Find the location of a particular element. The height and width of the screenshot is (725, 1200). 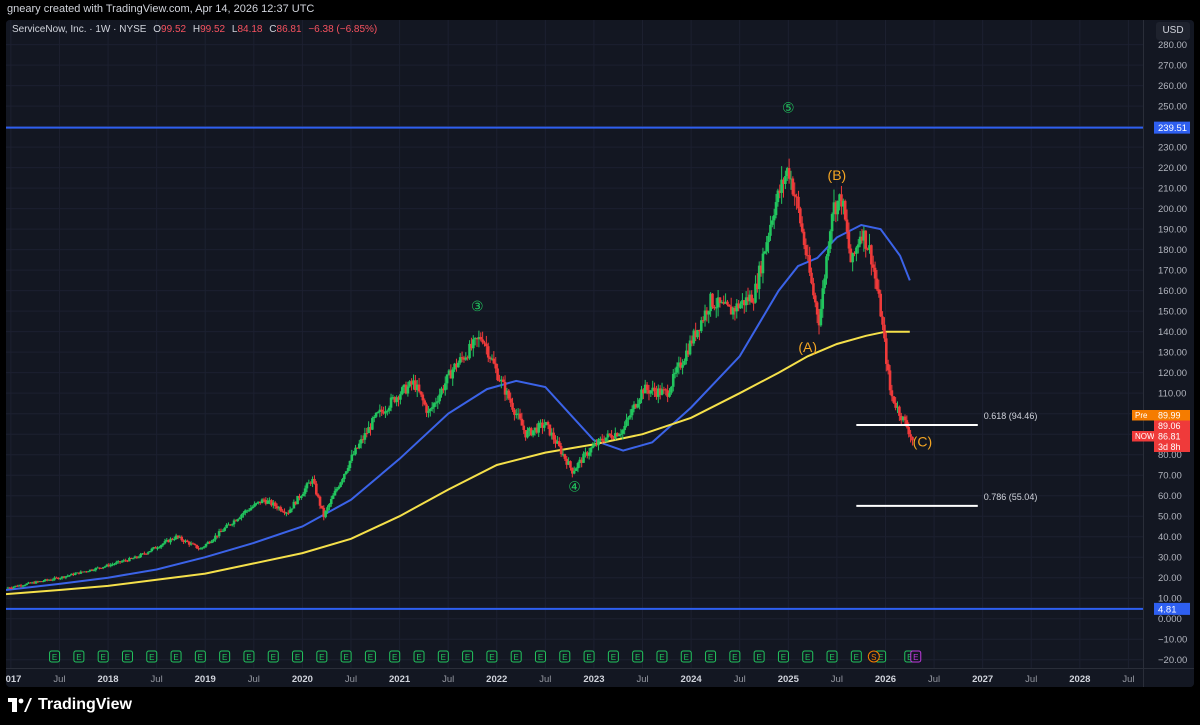

price-tag-symbol-box is located at coordinates (1143, 415).